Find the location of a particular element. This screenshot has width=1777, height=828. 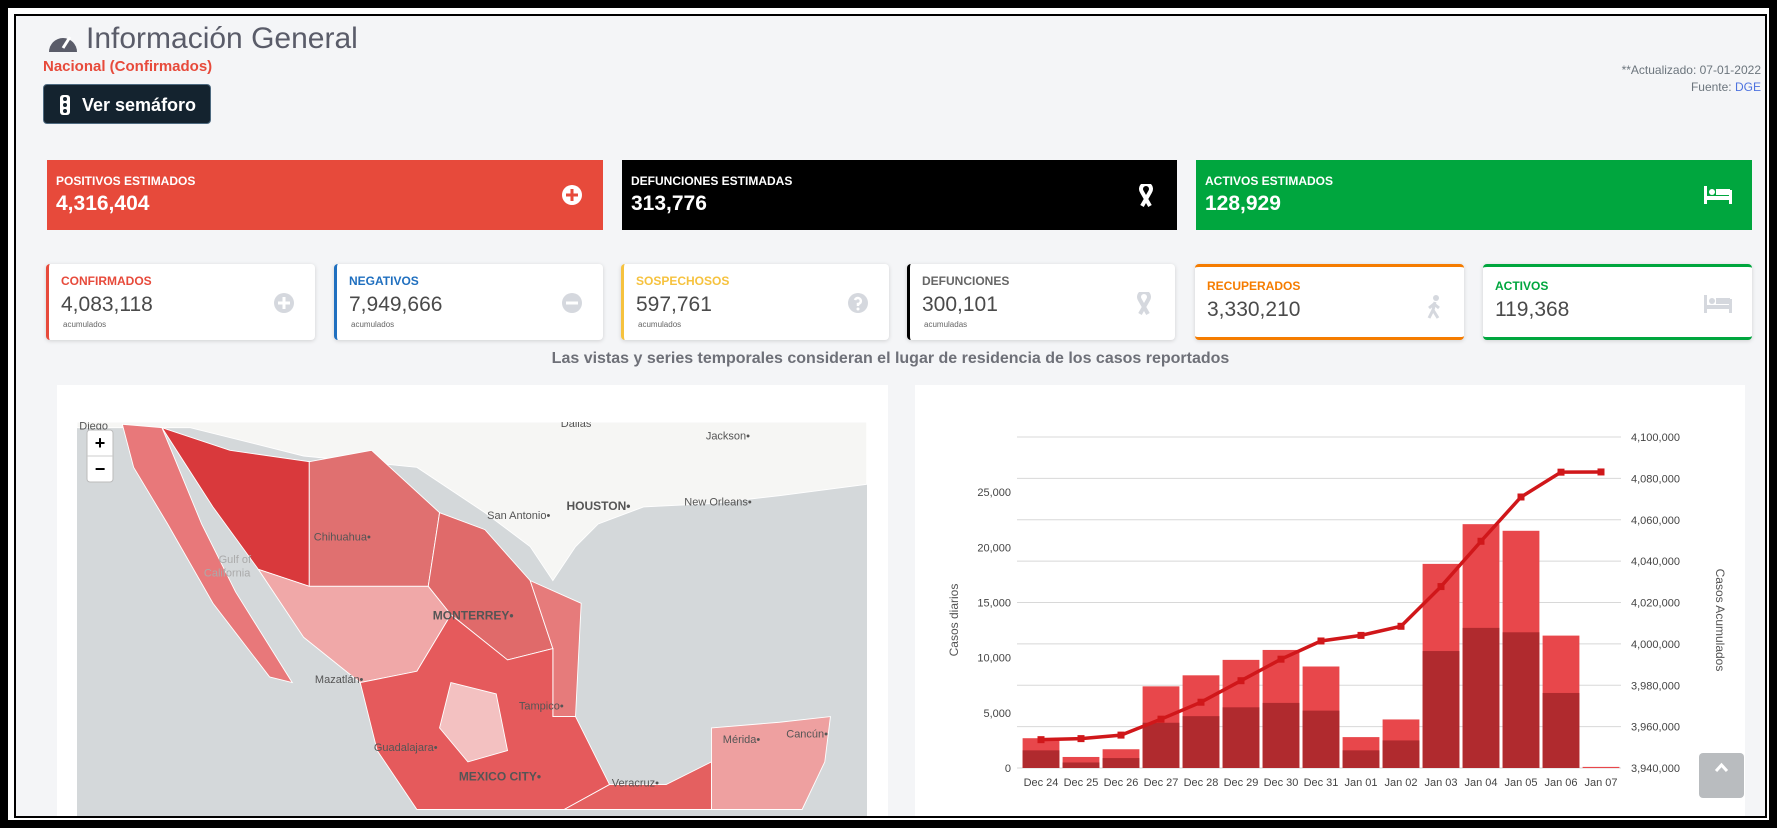

x-tick-label: Dec 30 is located at coordinates (1281, 783).